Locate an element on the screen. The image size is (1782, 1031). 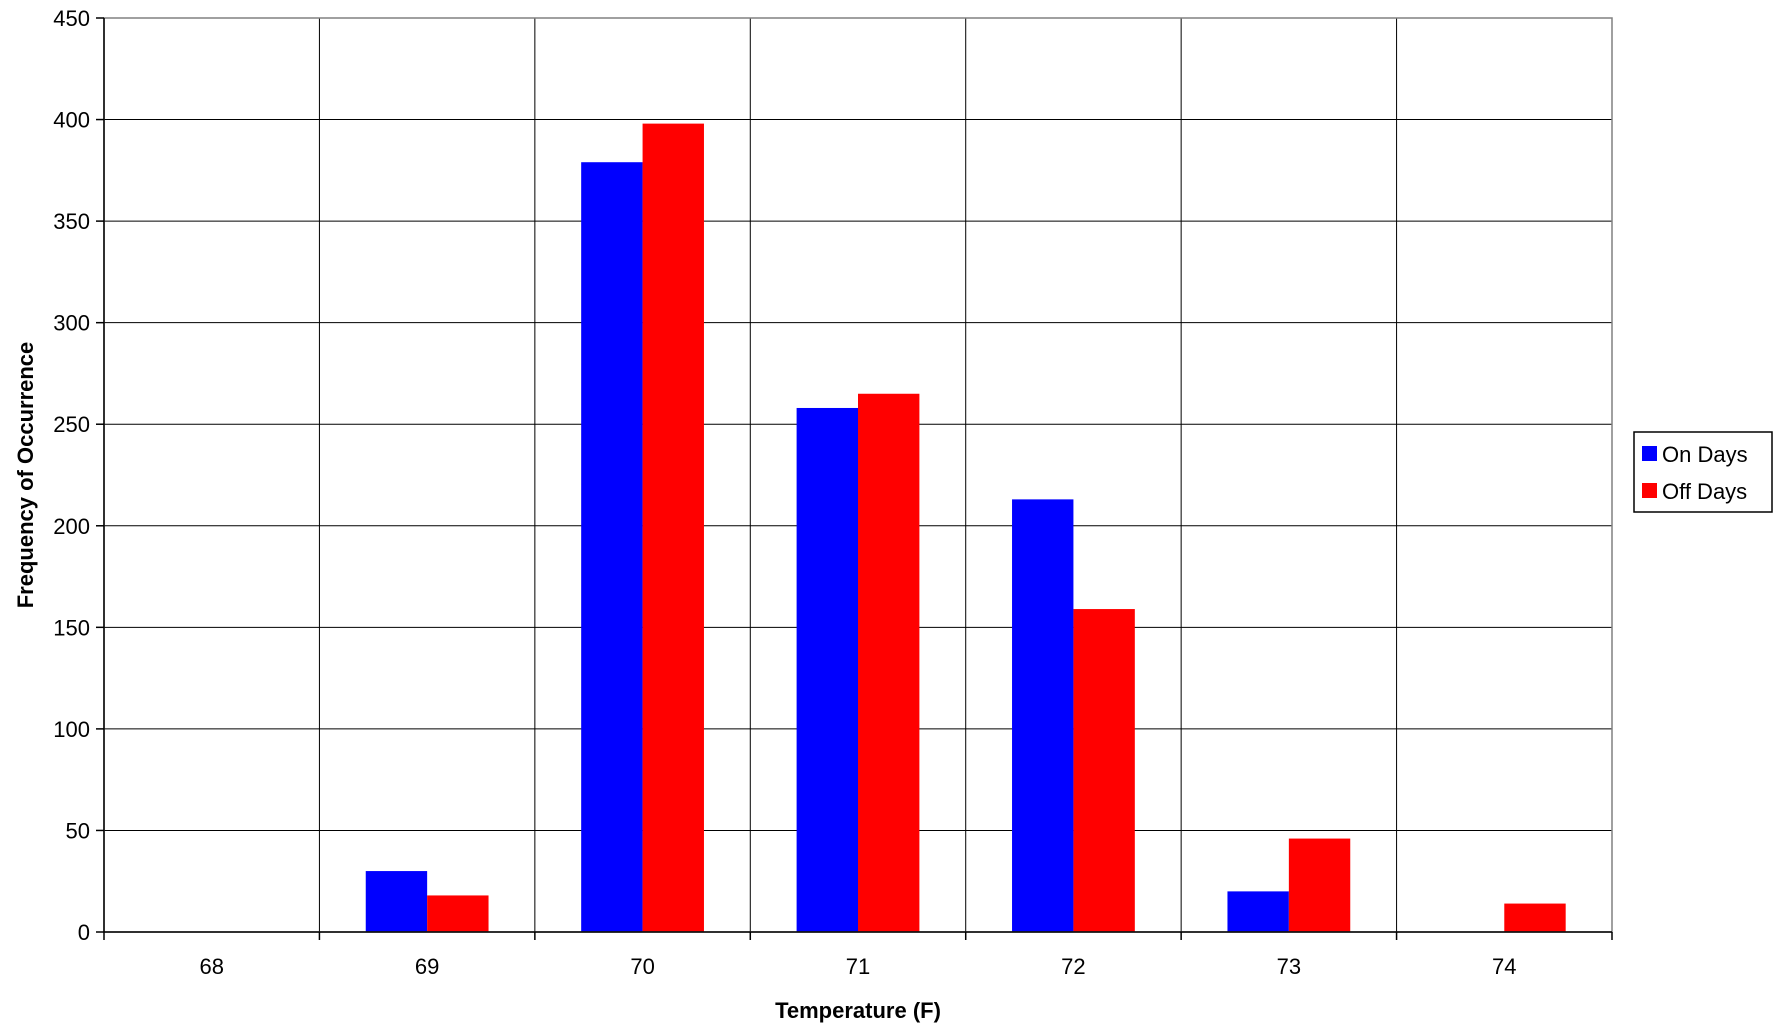
y-tick-label: 250 is located at coordinates (71, 424).